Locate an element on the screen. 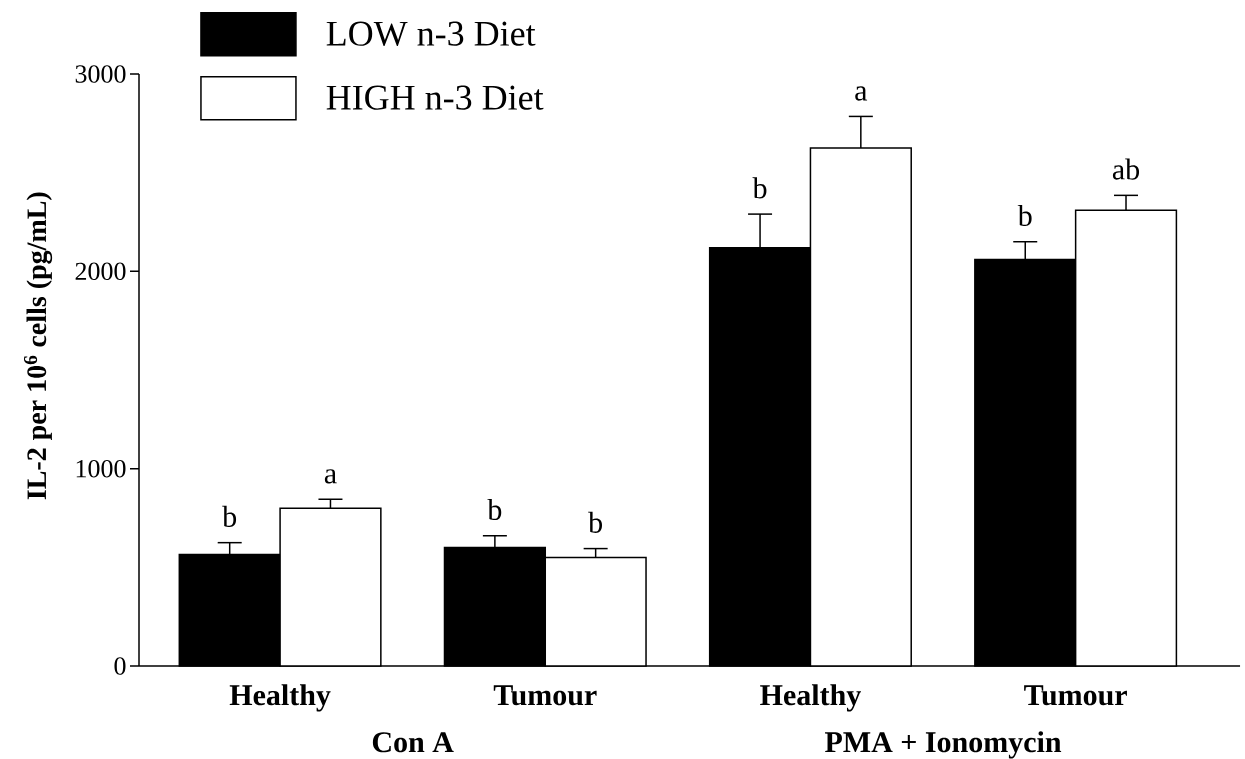 The height and width of the screenshot is (759, 1245). y-axis-title: IL-2 per 10$^{6}$ cells (pg/mL) is located at coordinates (38, 346).